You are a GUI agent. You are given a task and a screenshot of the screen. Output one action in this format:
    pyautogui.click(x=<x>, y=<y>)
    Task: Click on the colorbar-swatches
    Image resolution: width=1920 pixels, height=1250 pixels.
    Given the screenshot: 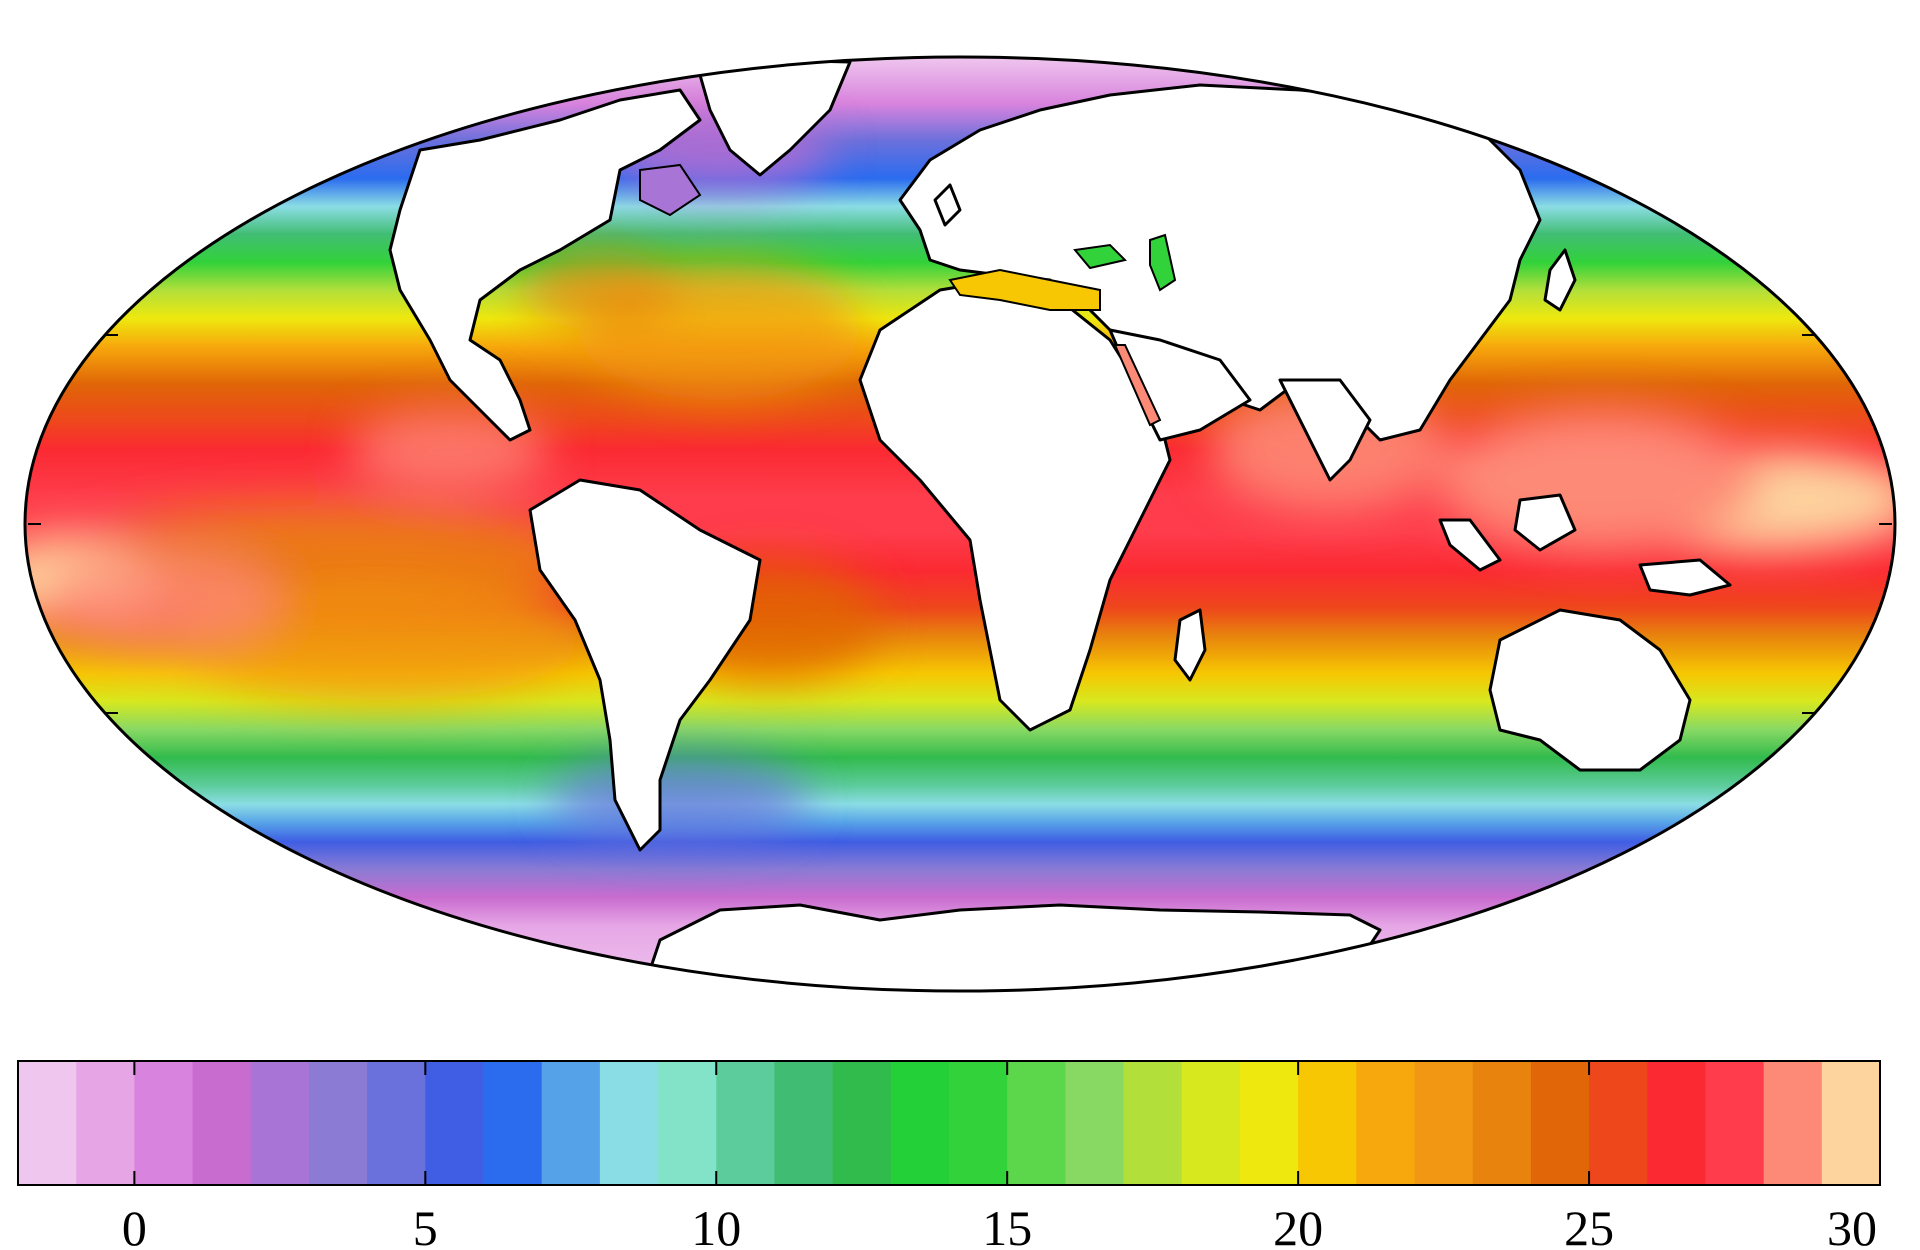 What is the action you would take?
    pyautogui.click(x=949, y=1123)
    